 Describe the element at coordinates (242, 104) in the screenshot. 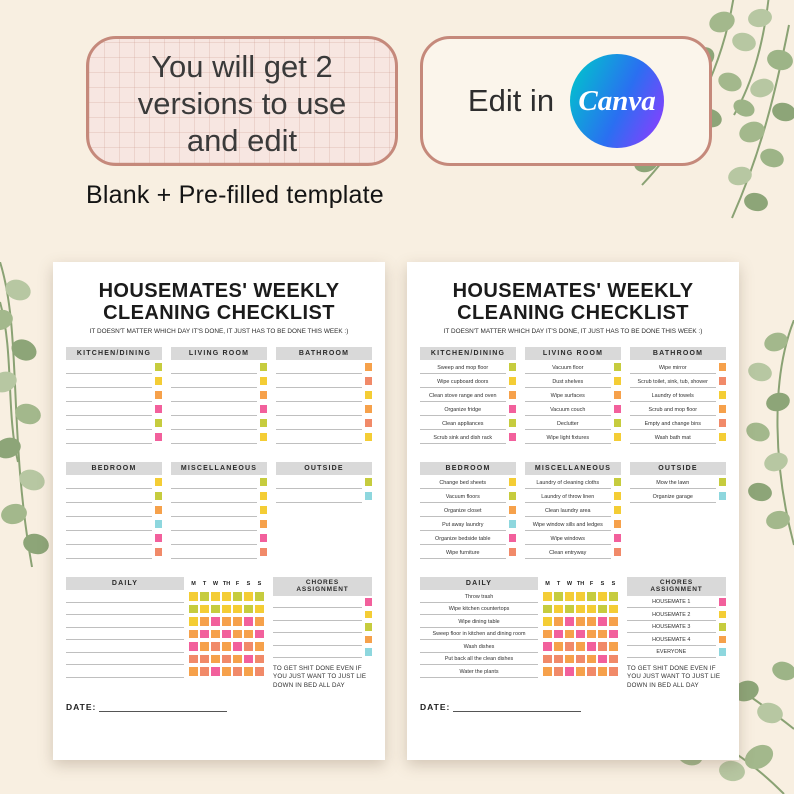

I see `versions-badge-line-2: versions to use` at that location.